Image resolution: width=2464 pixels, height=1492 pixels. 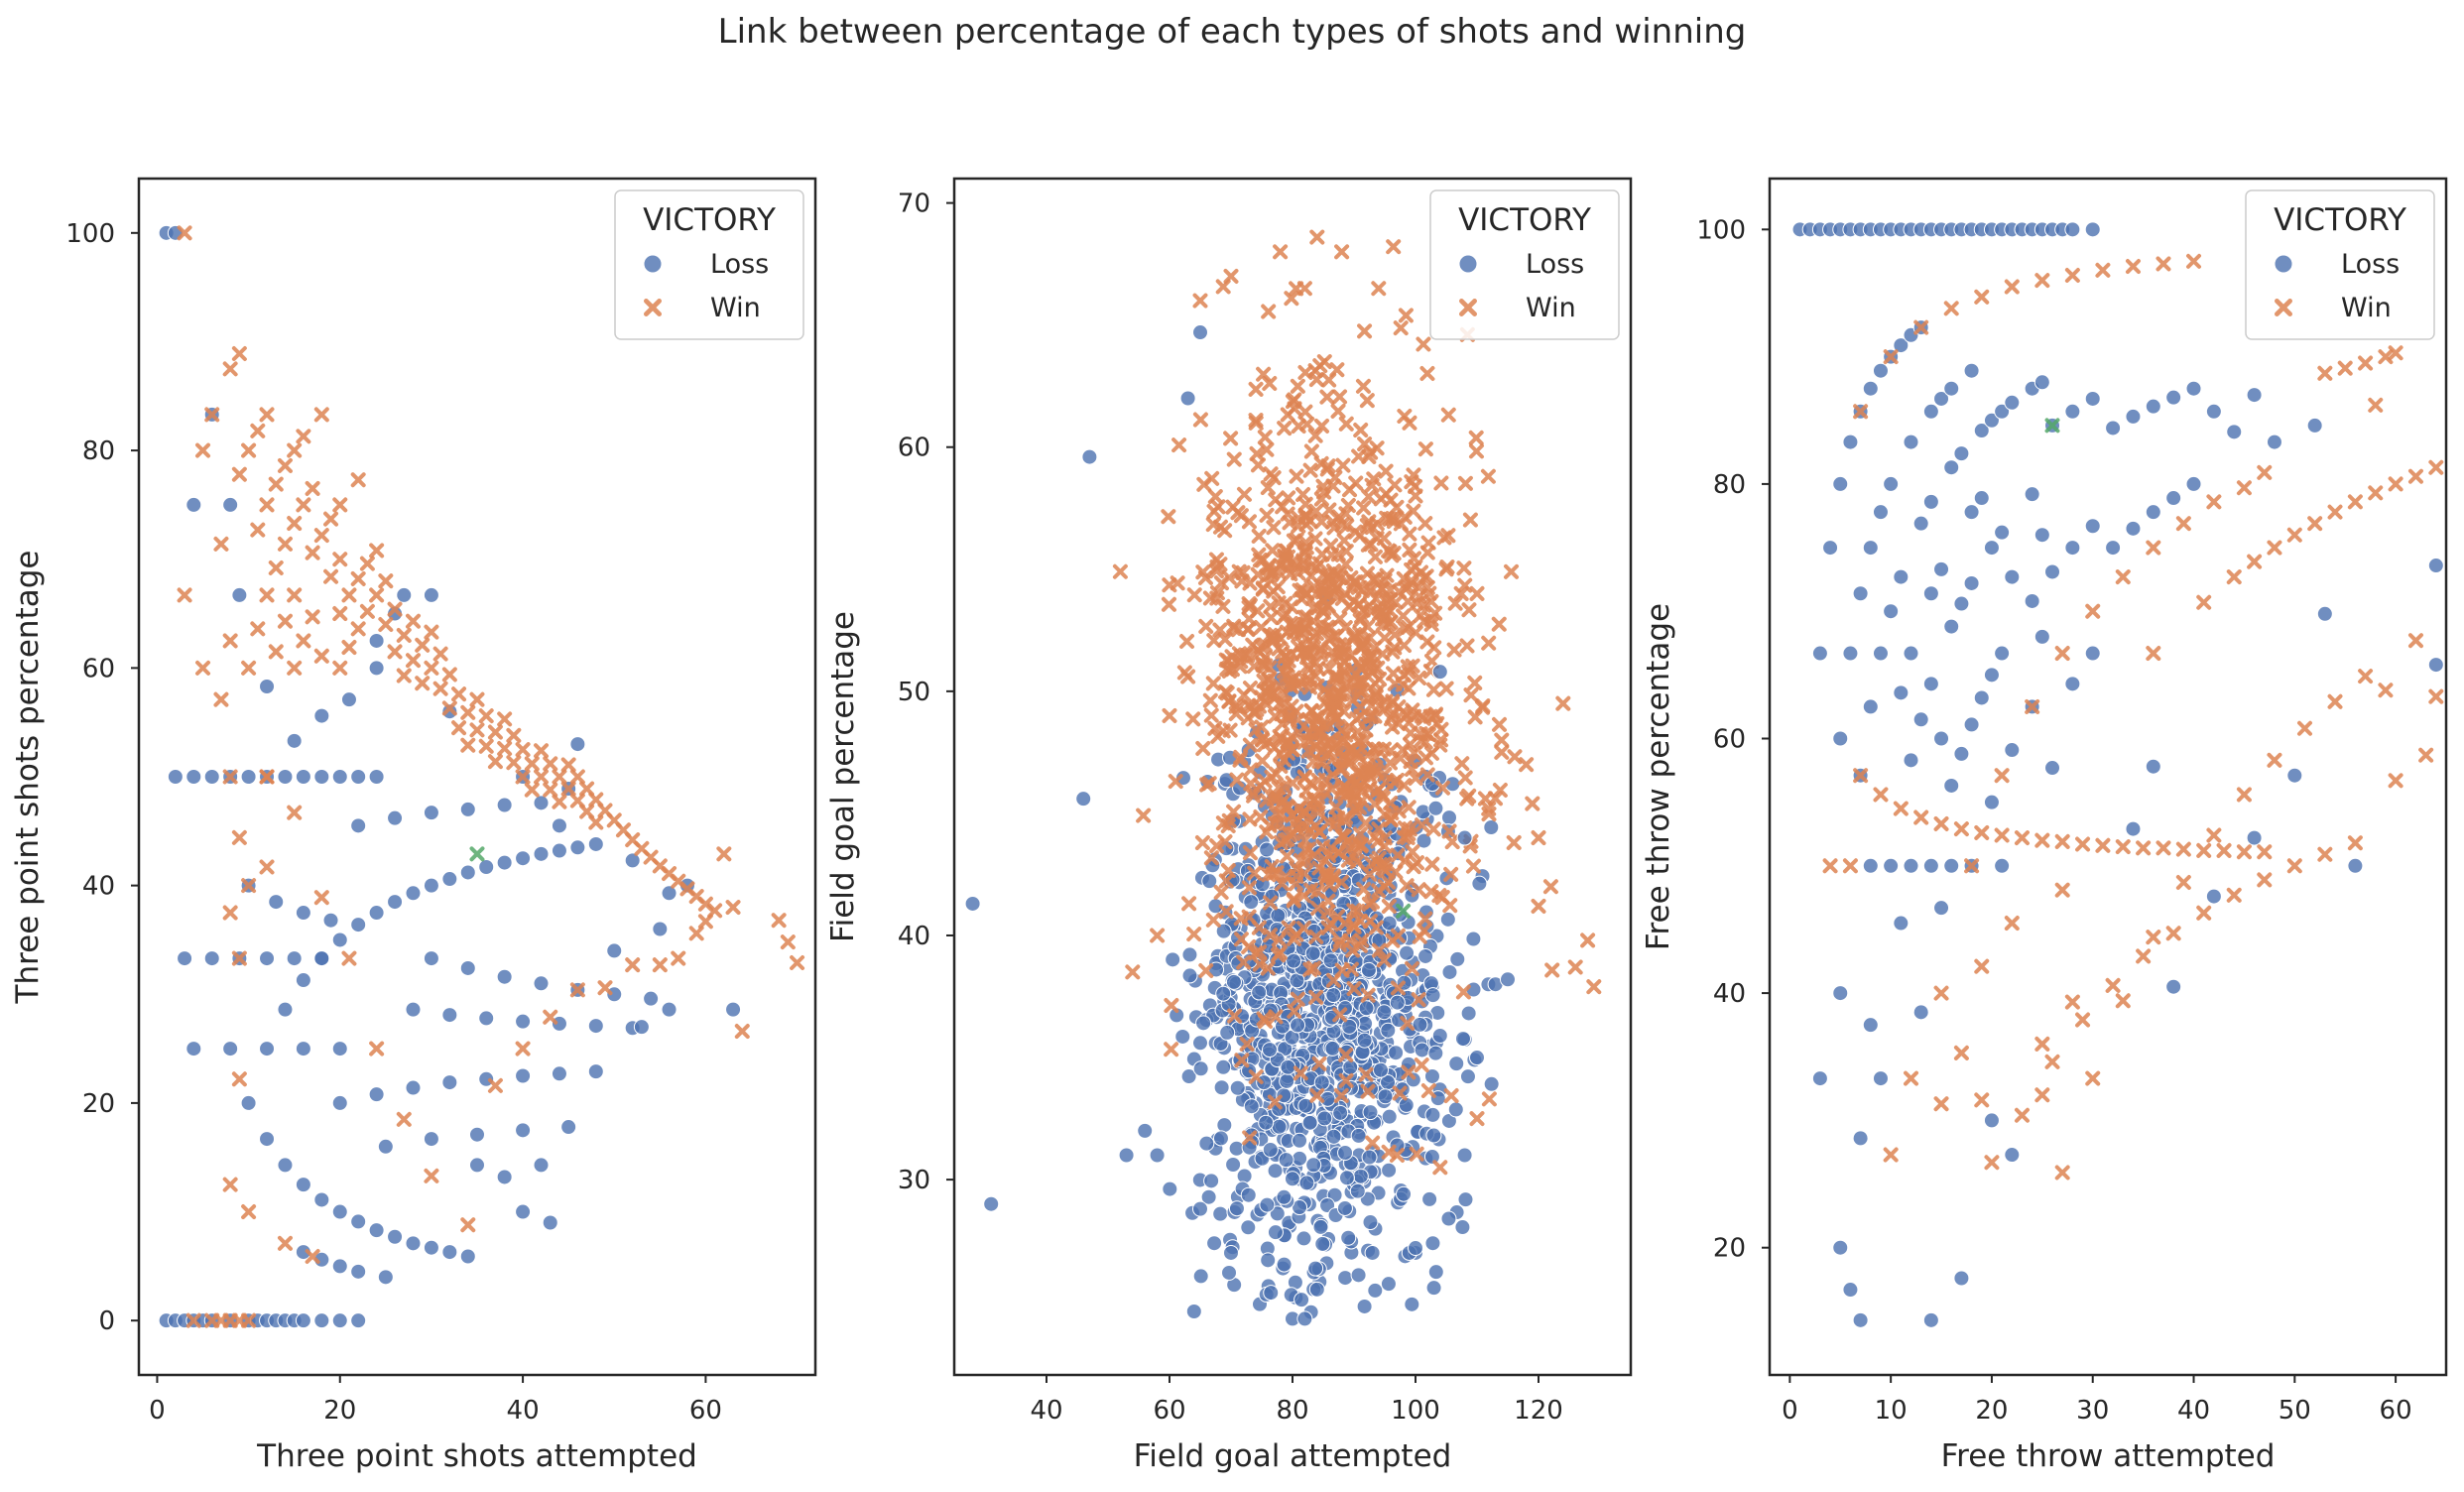 I want to click on x-axis-label: Free throw attempted, so click(x=2108, y=1456).